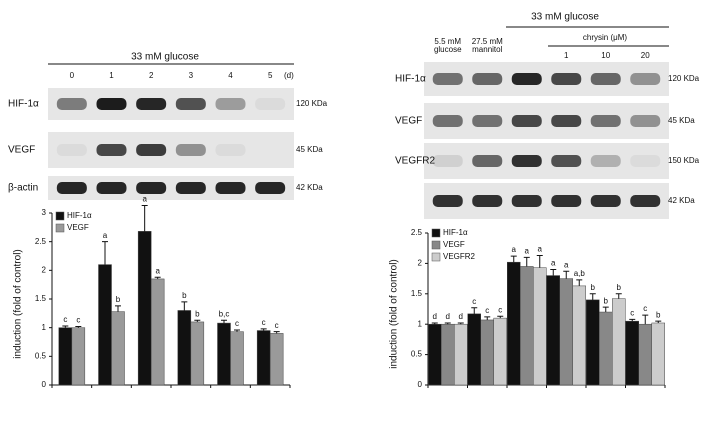  What do you see at coordinates (415, 161) in the screenshot?
I see `row-label: VEGFR2` at bounding box center [415, 161].